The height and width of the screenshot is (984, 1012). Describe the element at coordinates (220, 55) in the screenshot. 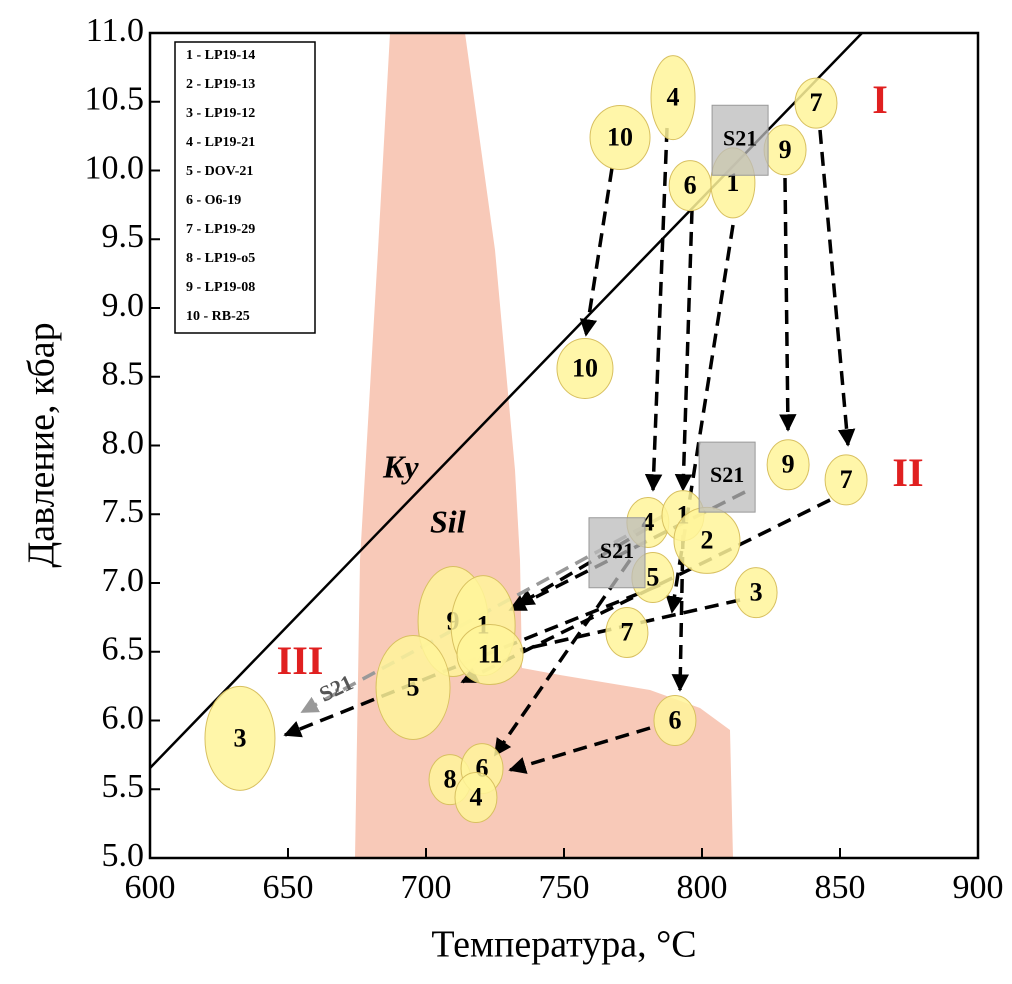

I see `legend-entry: 1 - LP19-14` at that location.